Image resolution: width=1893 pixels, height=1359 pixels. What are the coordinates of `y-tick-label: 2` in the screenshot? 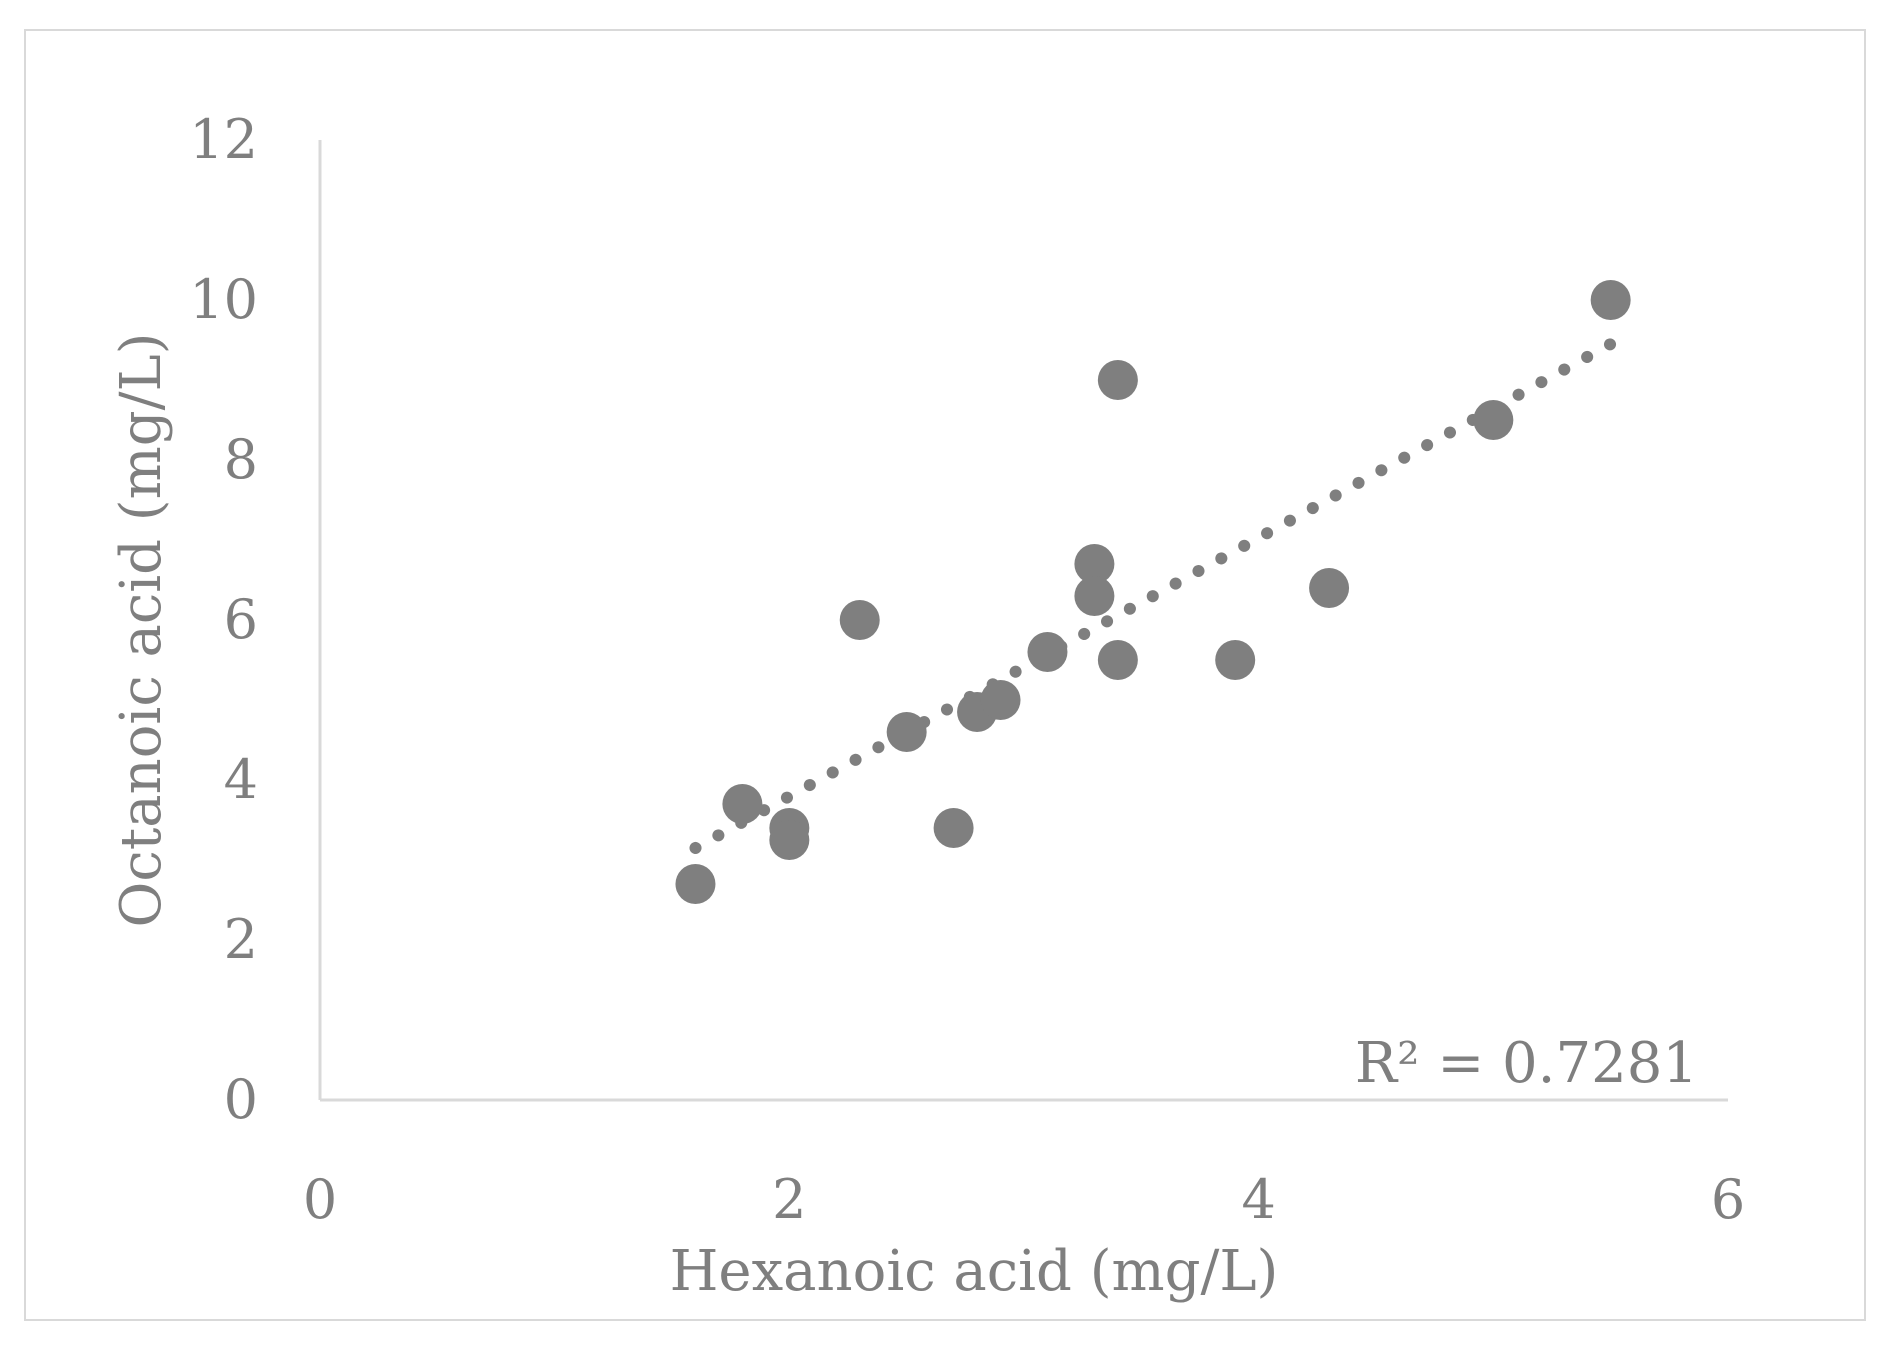 It's located at (241, 939).